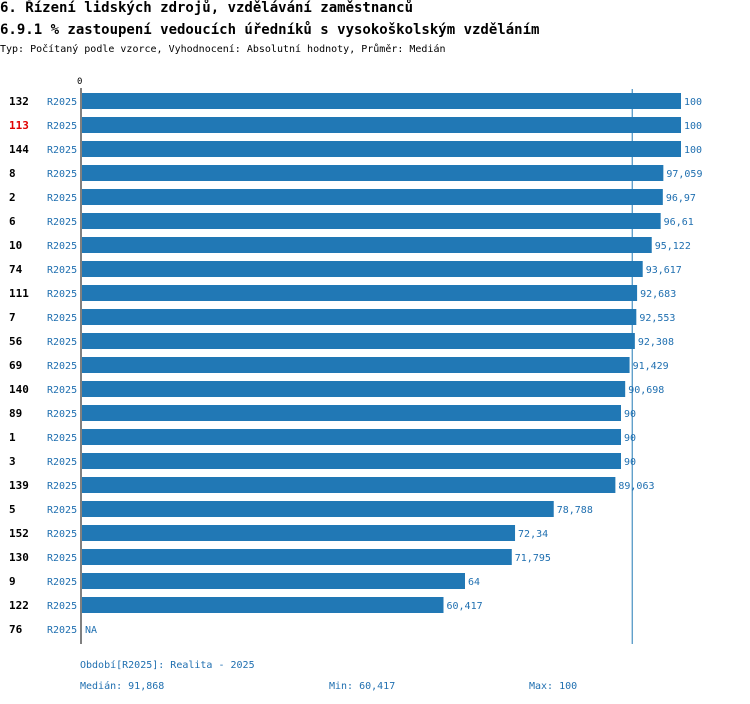 The height and width of the screenshot is (704, 750). I want to click on category-label: 7, so click(12, 317).